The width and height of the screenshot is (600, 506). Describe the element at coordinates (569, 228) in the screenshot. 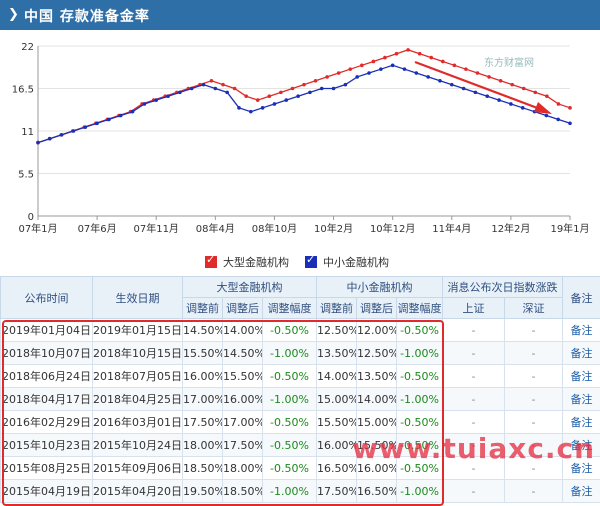

I see `x-tick-label: 19年1月` at that location.